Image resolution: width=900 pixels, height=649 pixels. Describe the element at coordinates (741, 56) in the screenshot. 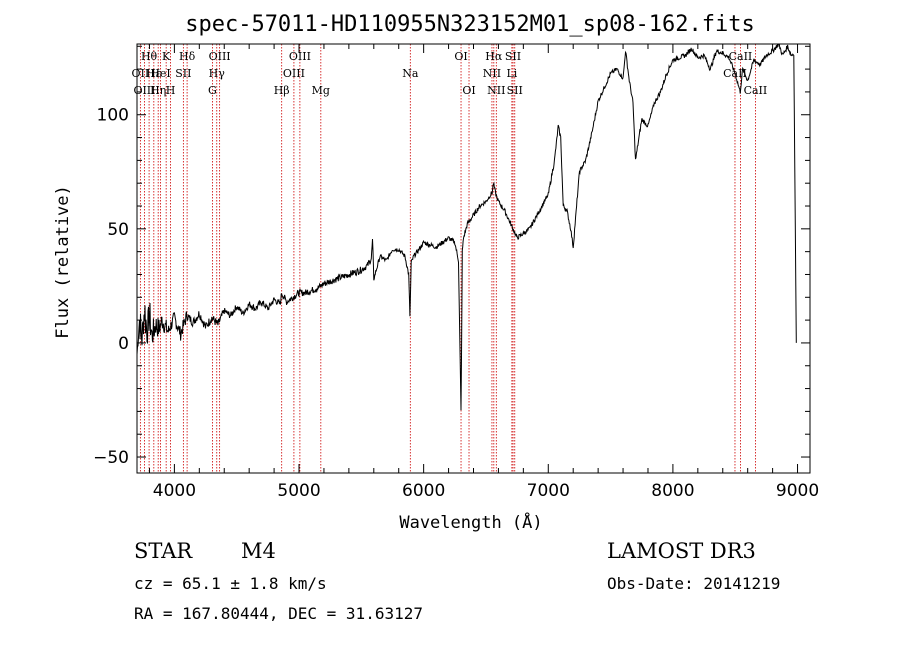

I see `line-label-26: CaII` at that location.